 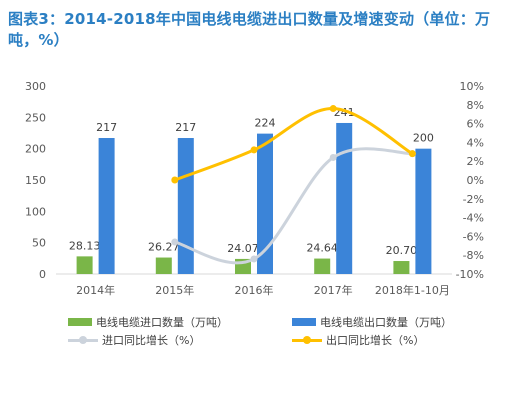 I want to click on left-axis-tick: 50, so click(x=39, y=243).